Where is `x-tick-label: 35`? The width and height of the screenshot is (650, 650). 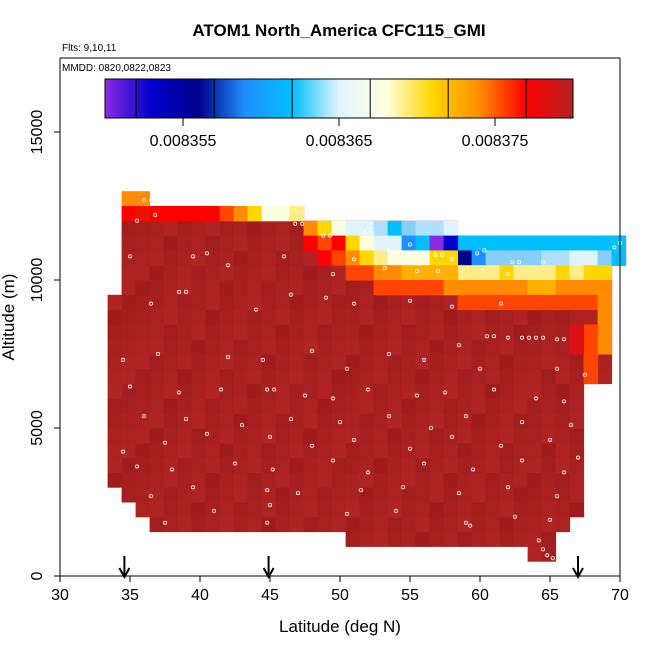
x-tick-label: 35 is located at coordinates (130, 595).